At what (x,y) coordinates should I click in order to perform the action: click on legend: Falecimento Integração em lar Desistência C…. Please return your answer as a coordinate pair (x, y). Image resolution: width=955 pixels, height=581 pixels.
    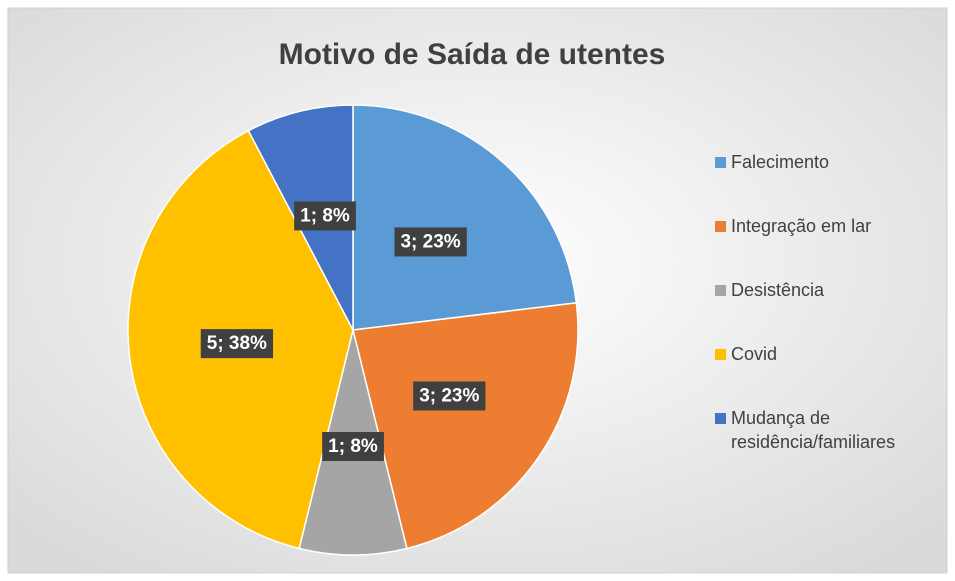
    Looking at the image, I should click on (825, 322).